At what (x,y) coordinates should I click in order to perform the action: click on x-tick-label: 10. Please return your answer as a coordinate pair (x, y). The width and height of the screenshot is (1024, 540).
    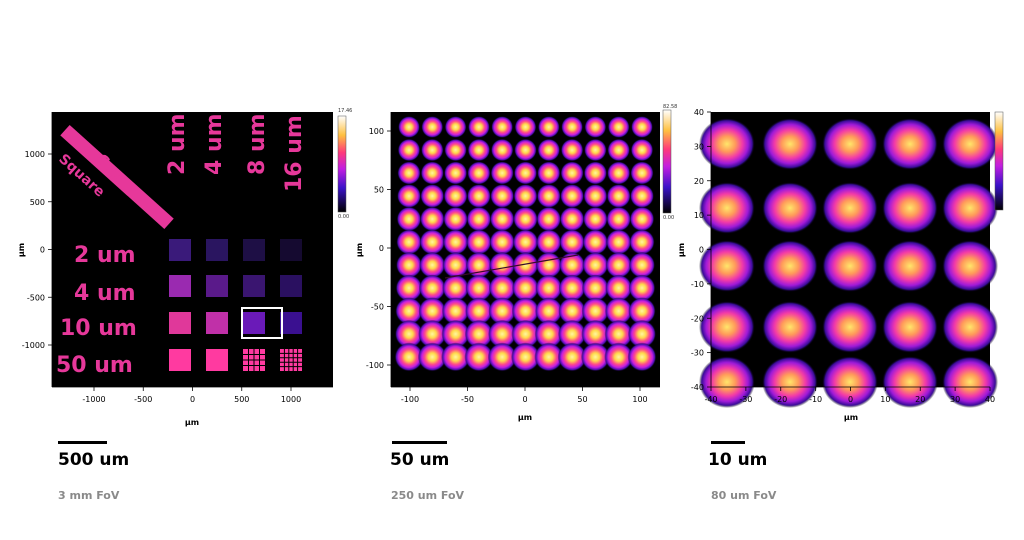
    Looking at the image, I should click on (885, 399).